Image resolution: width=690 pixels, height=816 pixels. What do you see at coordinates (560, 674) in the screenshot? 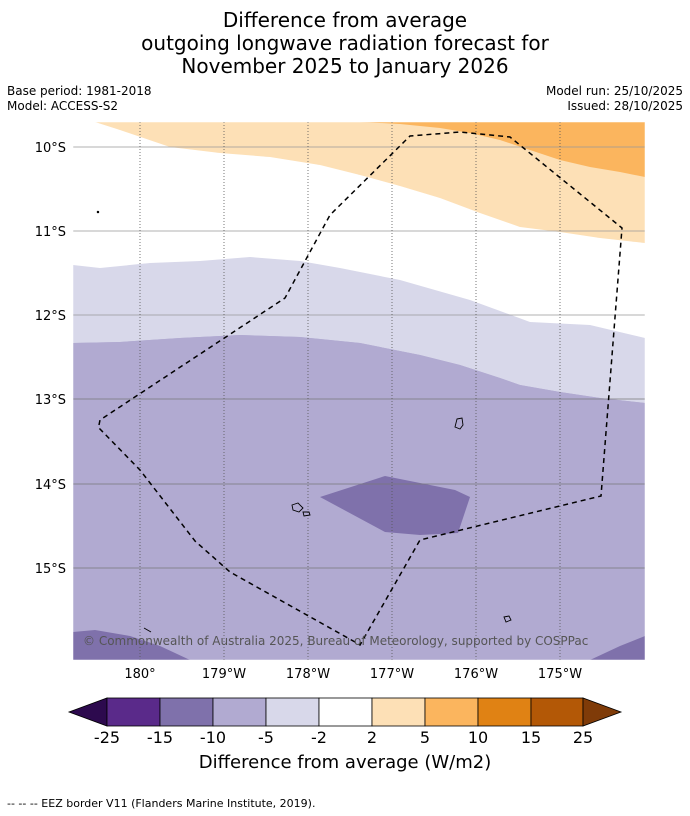
I see `lon-label: 175°W` at bounding box center [560, 674].